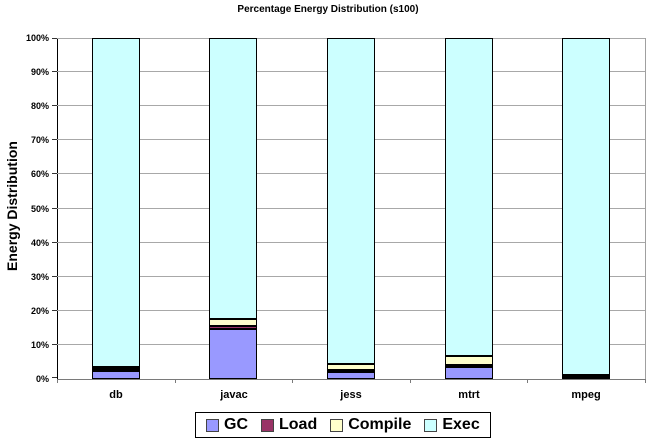  I want to click on chart-title: Percentage Energy Distribution (s100), so click(328, 9).